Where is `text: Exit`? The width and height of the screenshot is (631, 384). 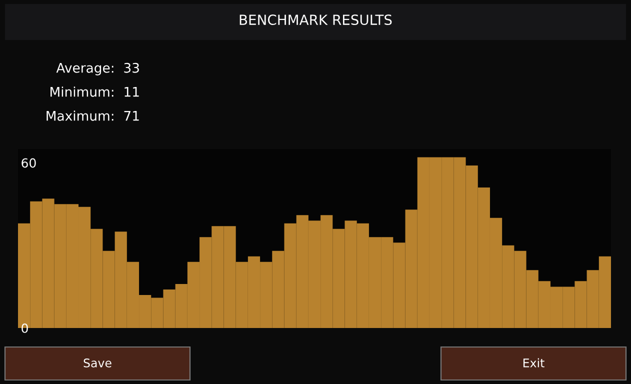
text: Exit is located at coordinates (533, 363).